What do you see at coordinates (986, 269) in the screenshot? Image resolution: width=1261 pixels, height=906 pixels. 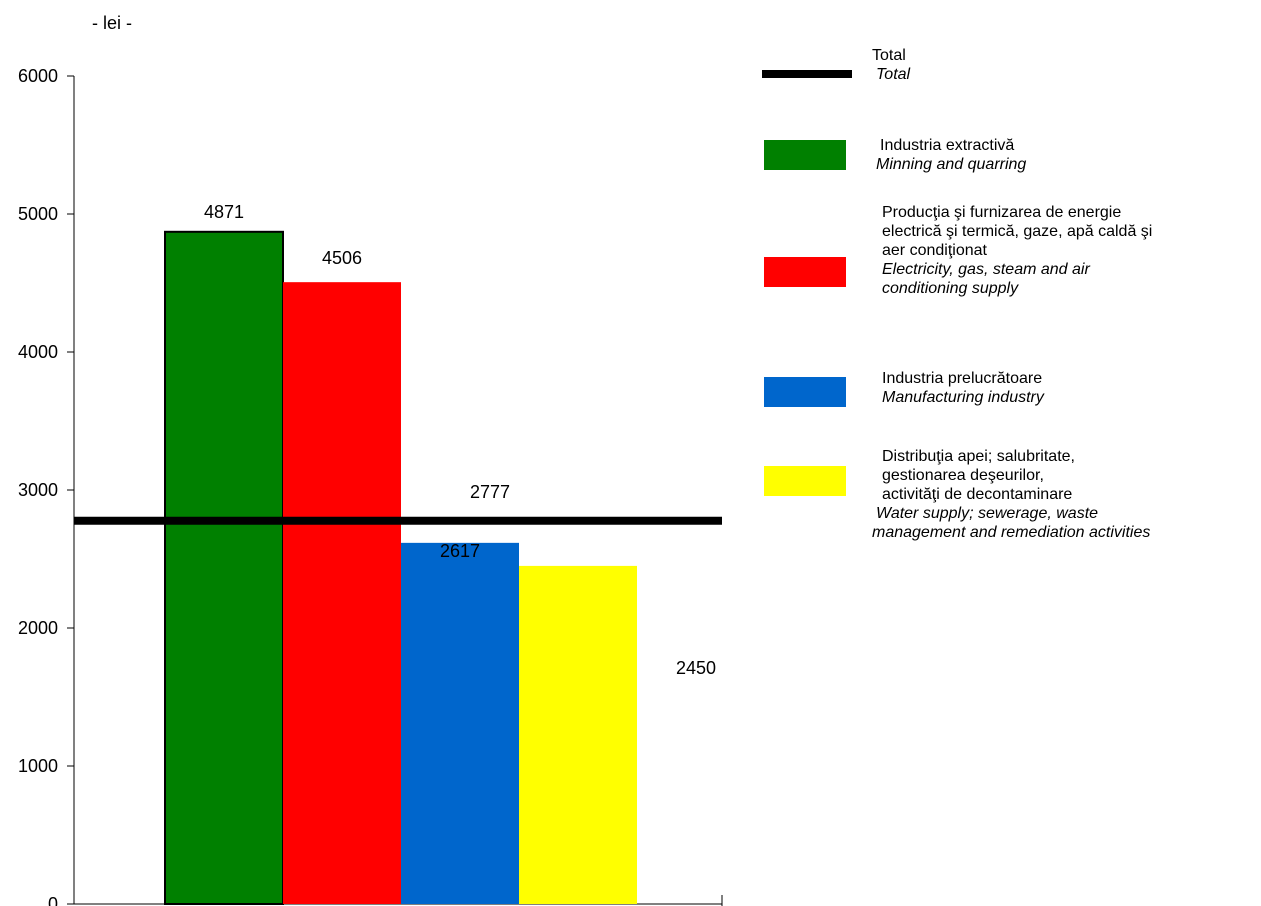 I see `legend-label-energie-en-1: Electricity, gas, steam and air` at bounding box center [986, 269].